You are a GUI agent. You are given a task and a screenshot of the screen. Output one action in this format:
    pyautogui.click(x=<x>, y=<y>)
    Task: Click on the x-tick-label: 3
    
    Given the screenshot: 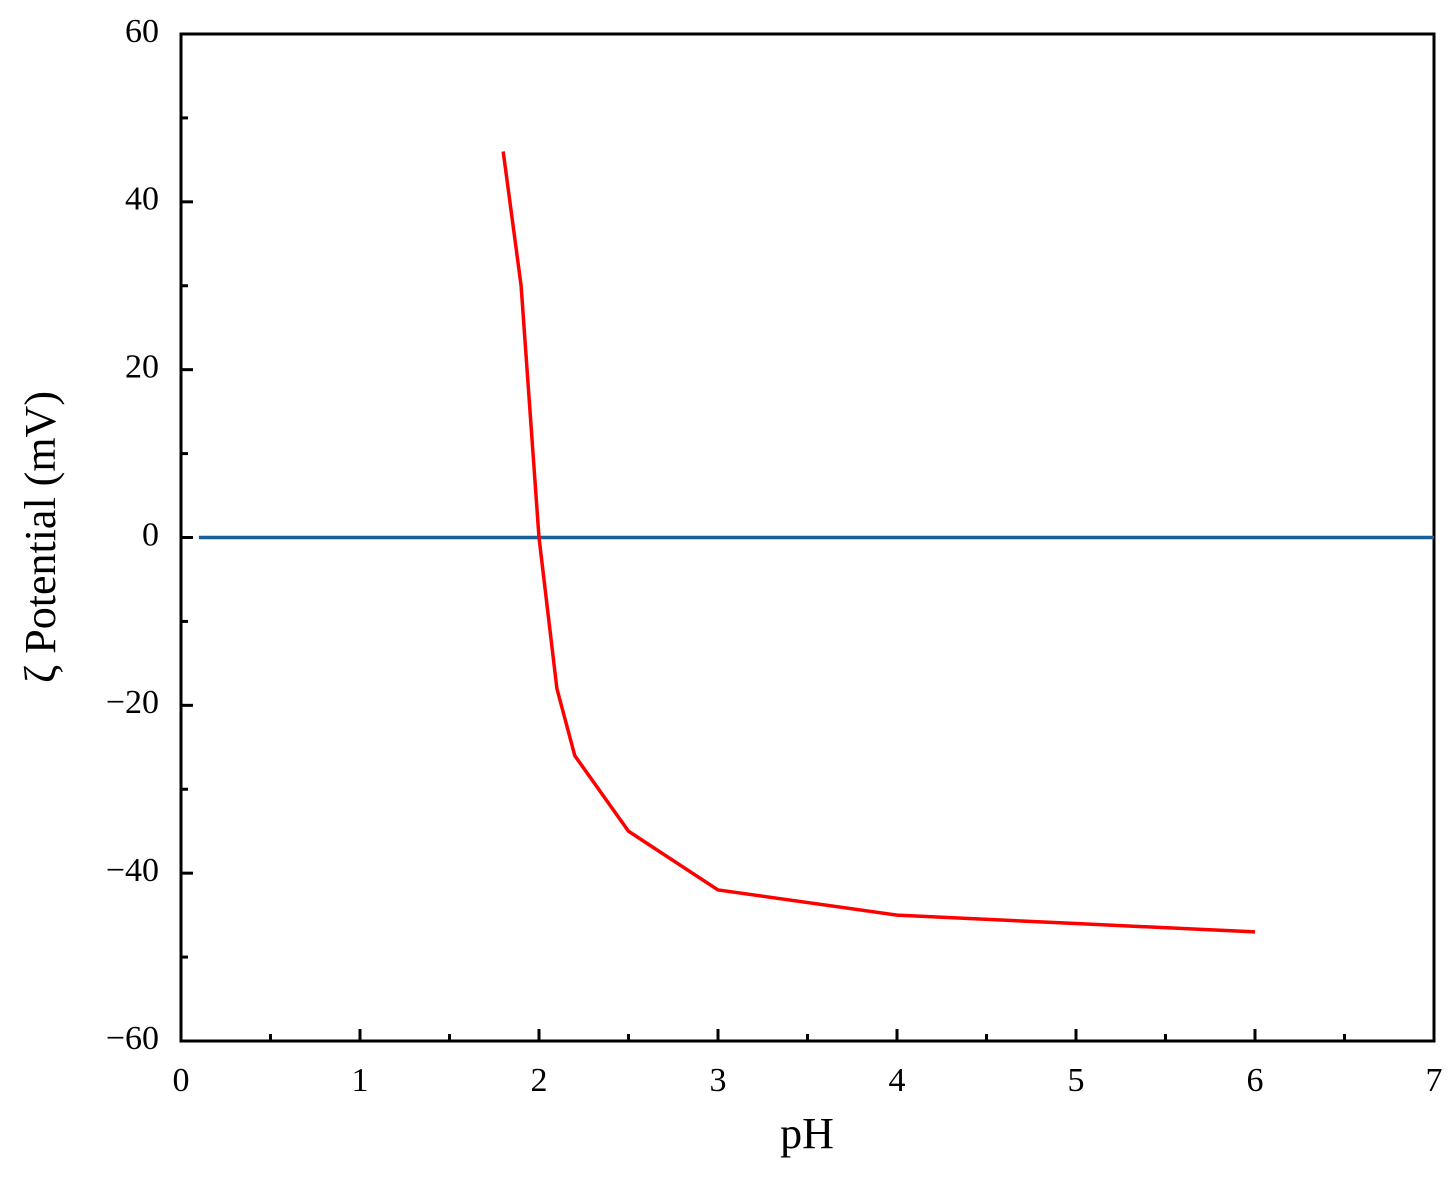 What is the action you would take?
    pyautogui.click(x=718, y=1080)
    